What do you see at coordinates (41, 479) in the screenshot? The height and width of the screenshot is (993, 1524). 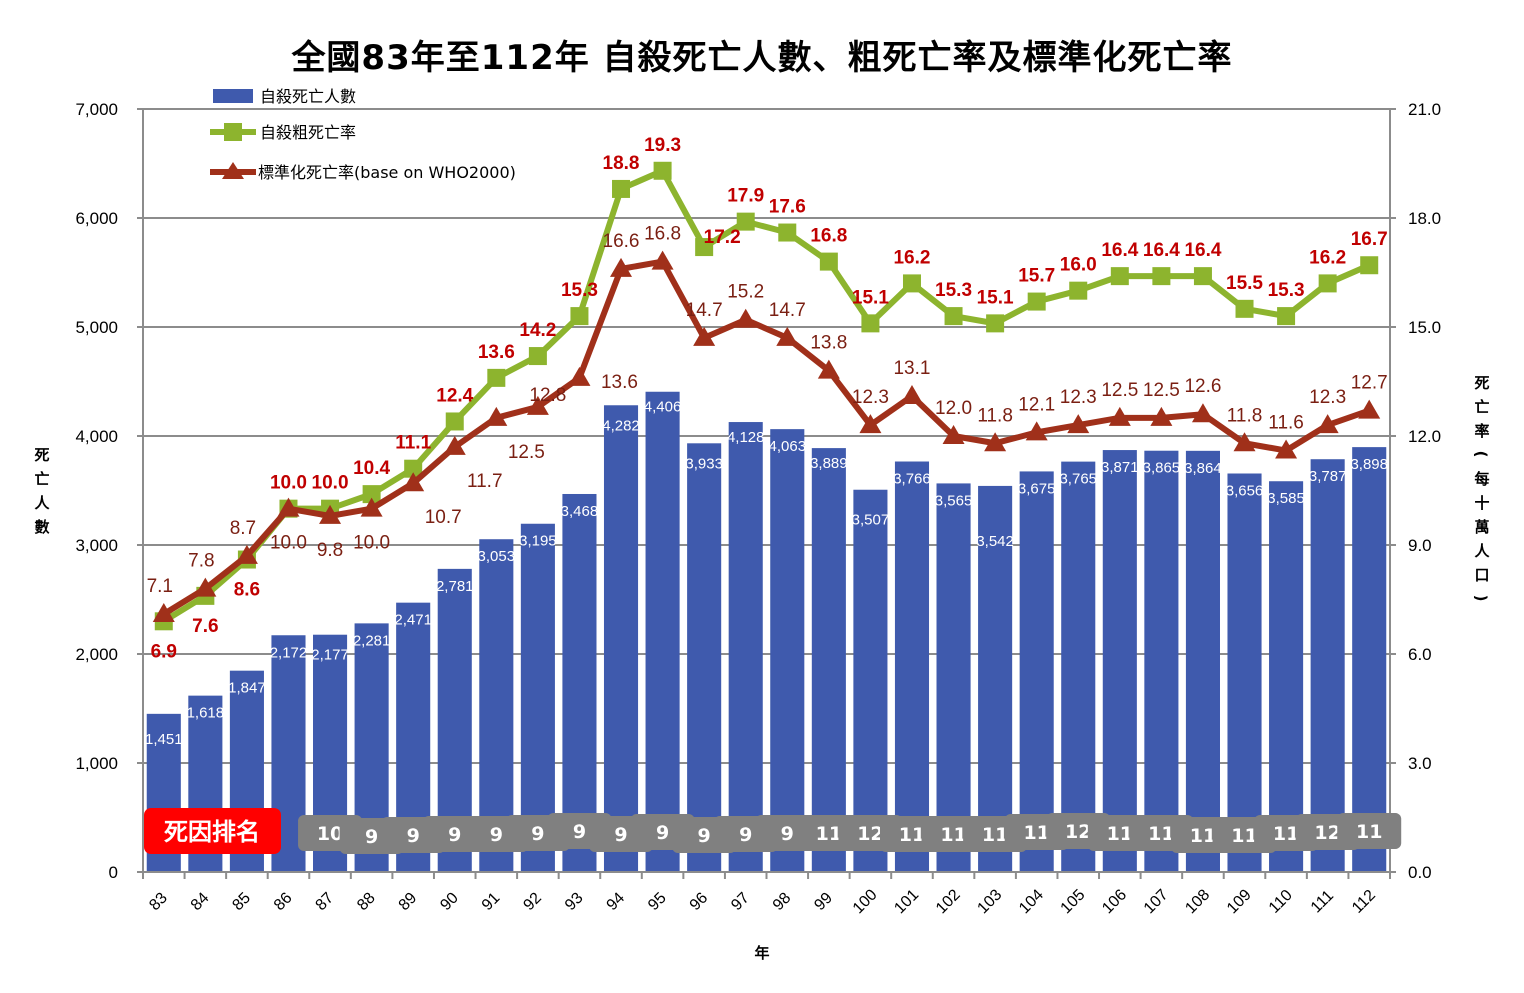 I see `left-axis-title-char: 亡` at bounding box center [41, 479].